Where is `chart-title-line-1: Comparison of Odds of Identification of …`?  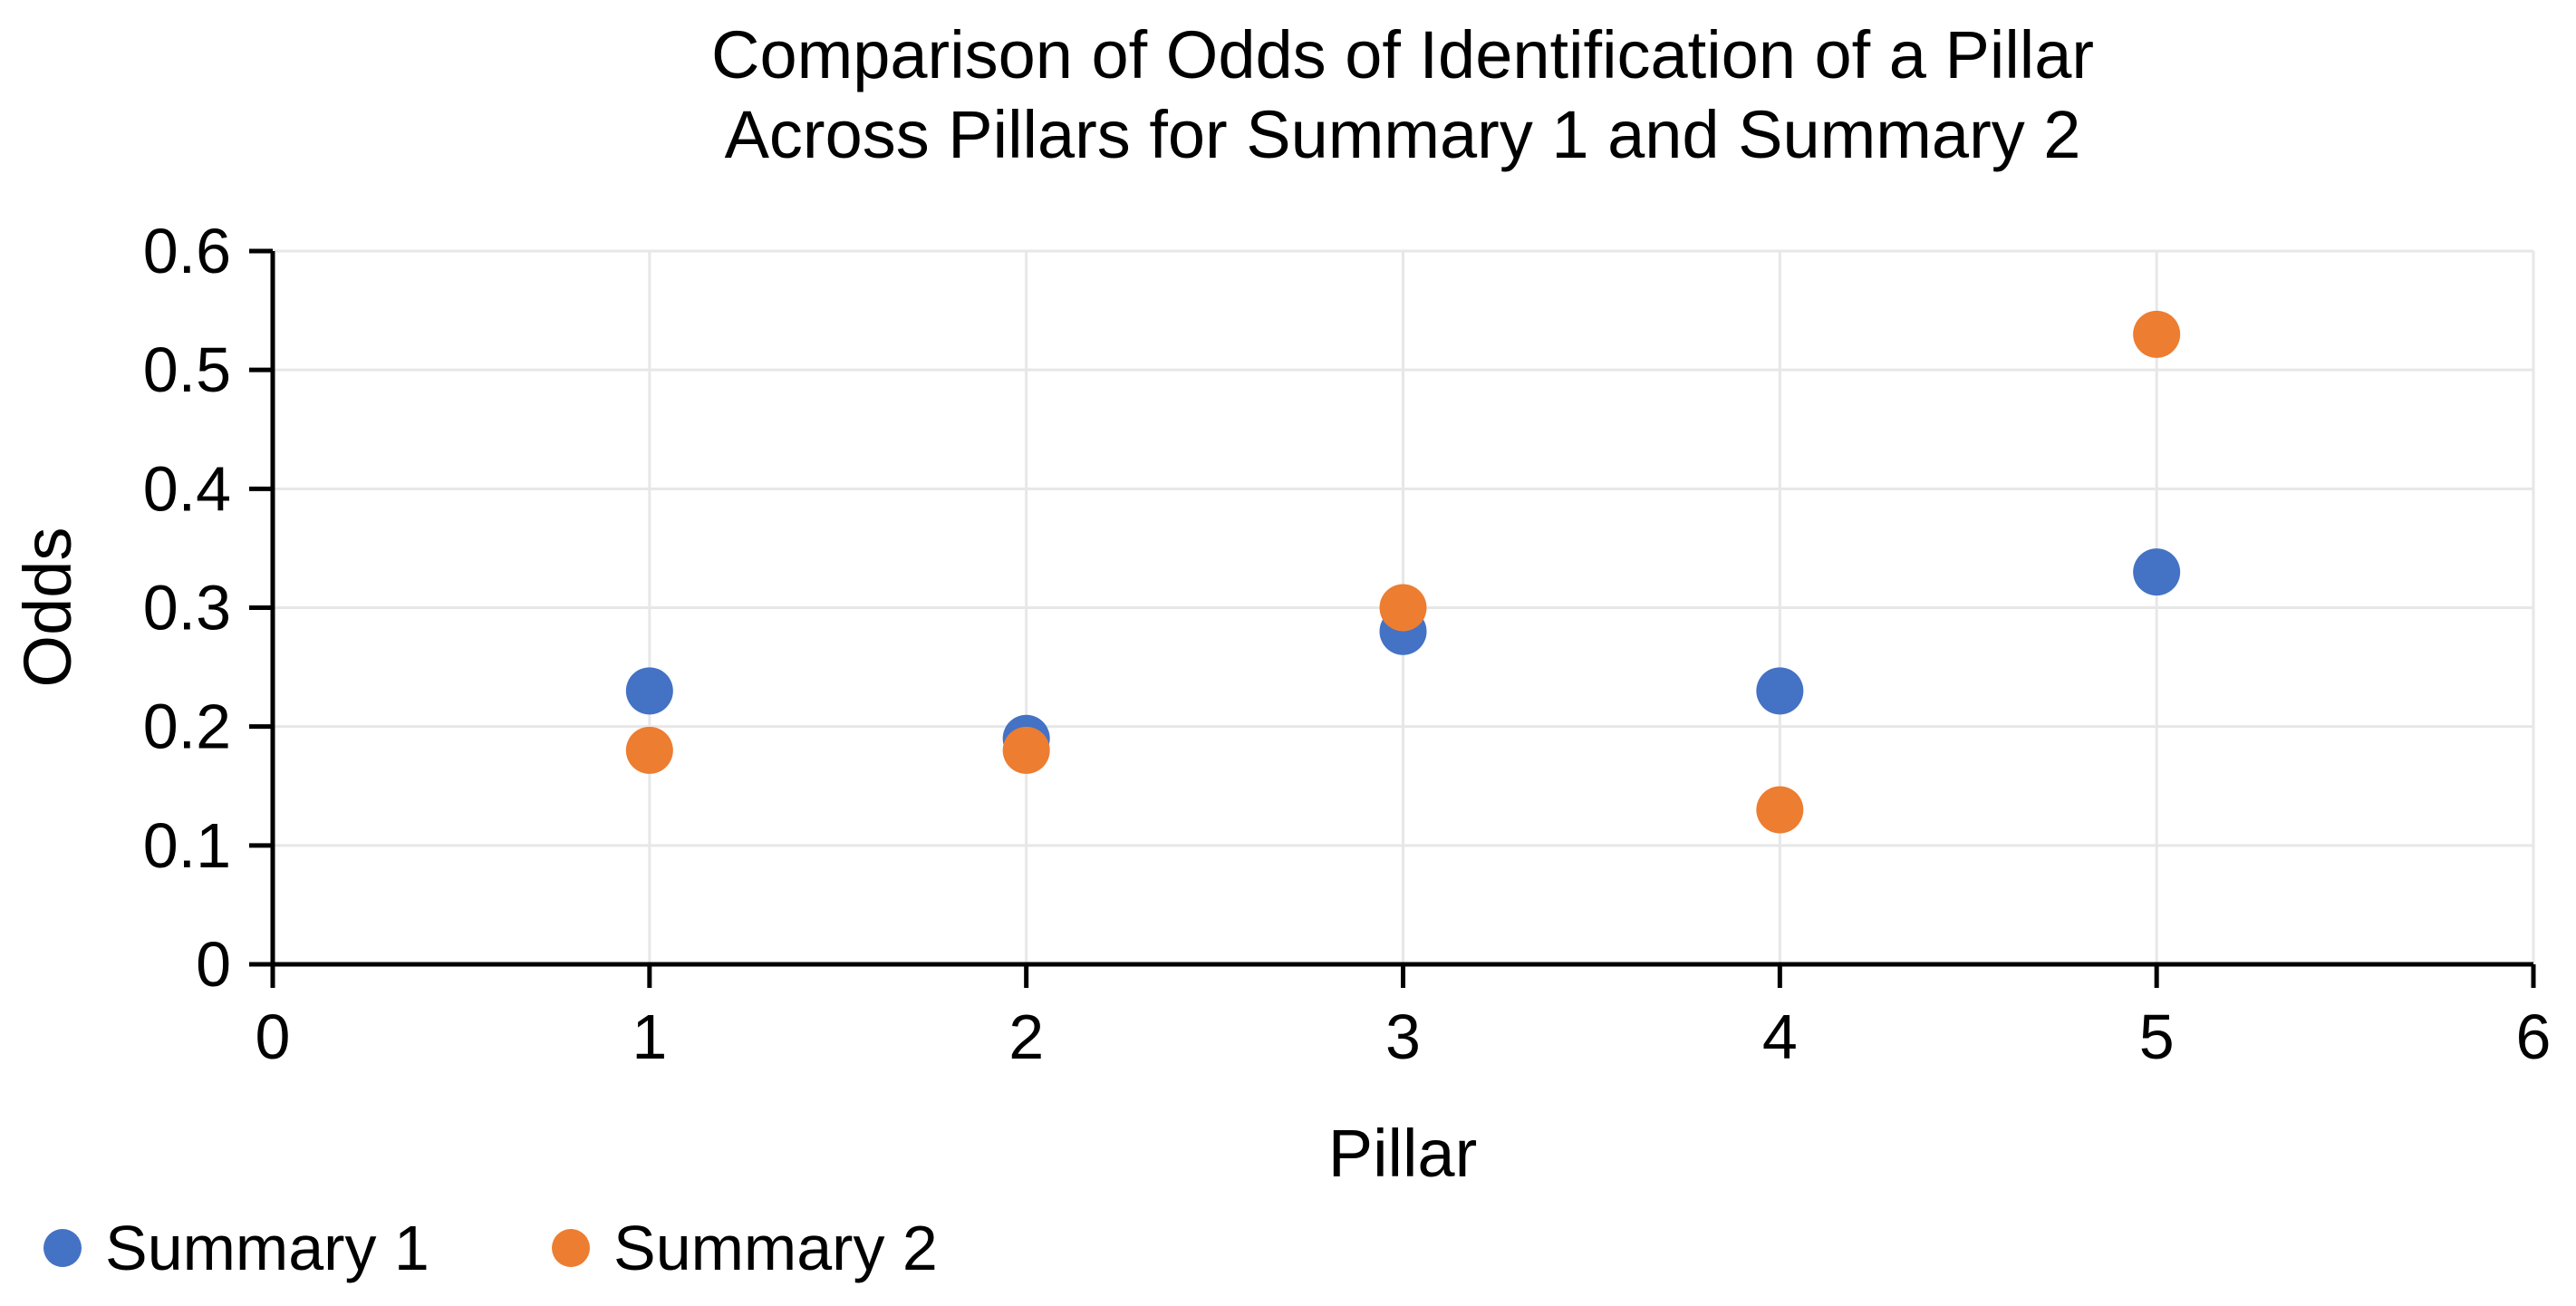
chart-title-line-1: Comparison of Odds of Identification of … is located at coordinates (1402, 54).